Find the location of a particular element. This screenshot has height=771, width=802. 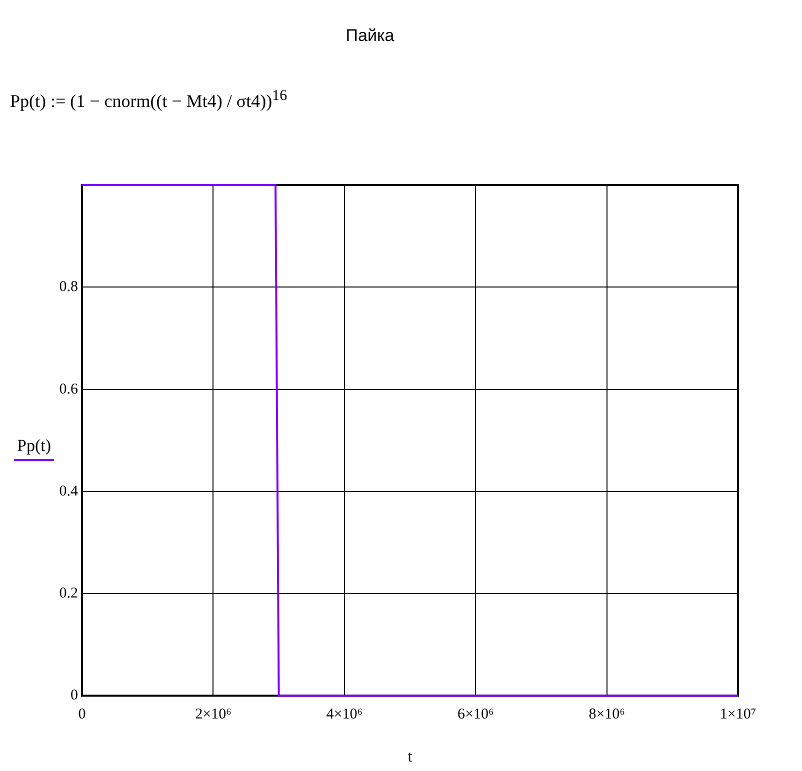

chart-title: Пайка is located at coordinates (370, 36).